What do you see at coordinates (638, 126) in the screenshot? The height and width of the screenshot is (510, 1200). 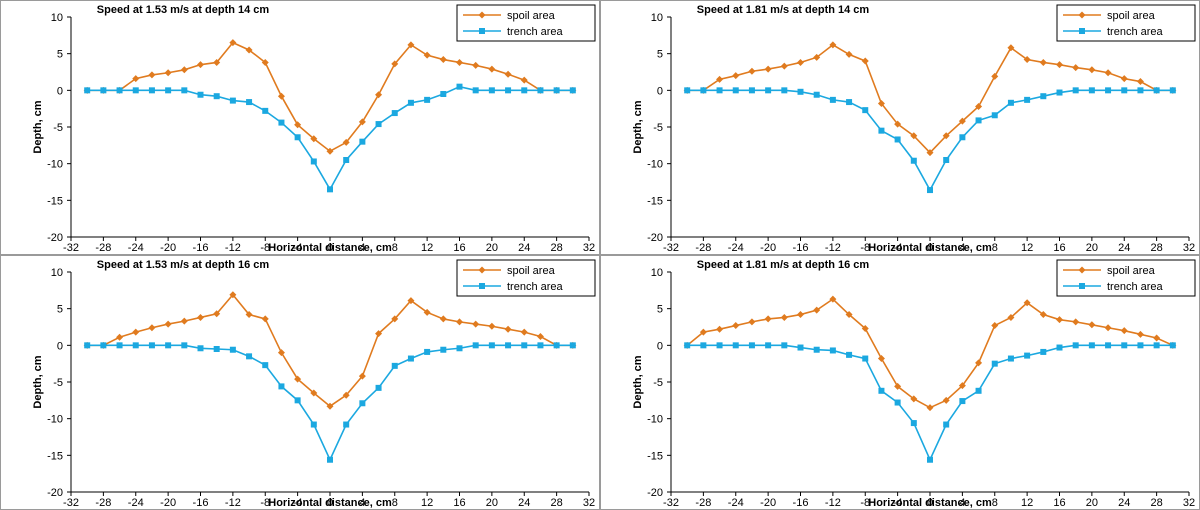 I see `y-axis-label: Depth, cm` at bounding box center [638, 126].